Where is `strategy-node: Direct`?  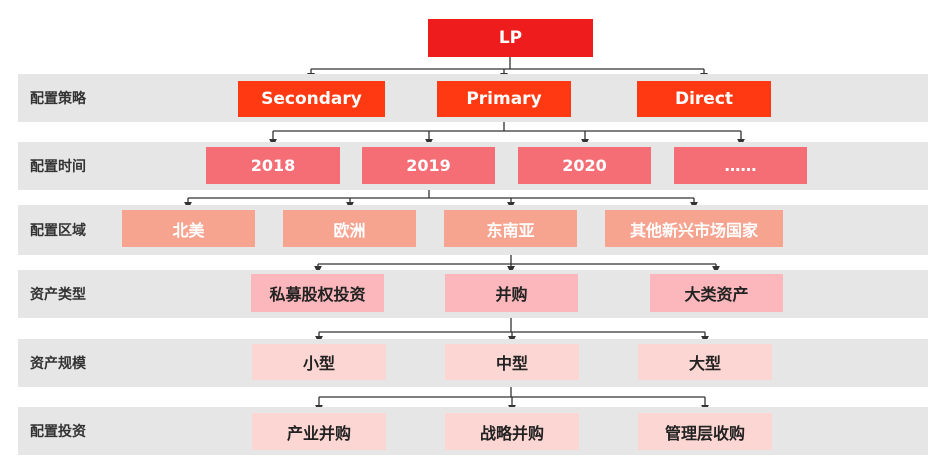
strategy-node: Direct is located at coordinates (704, 99).